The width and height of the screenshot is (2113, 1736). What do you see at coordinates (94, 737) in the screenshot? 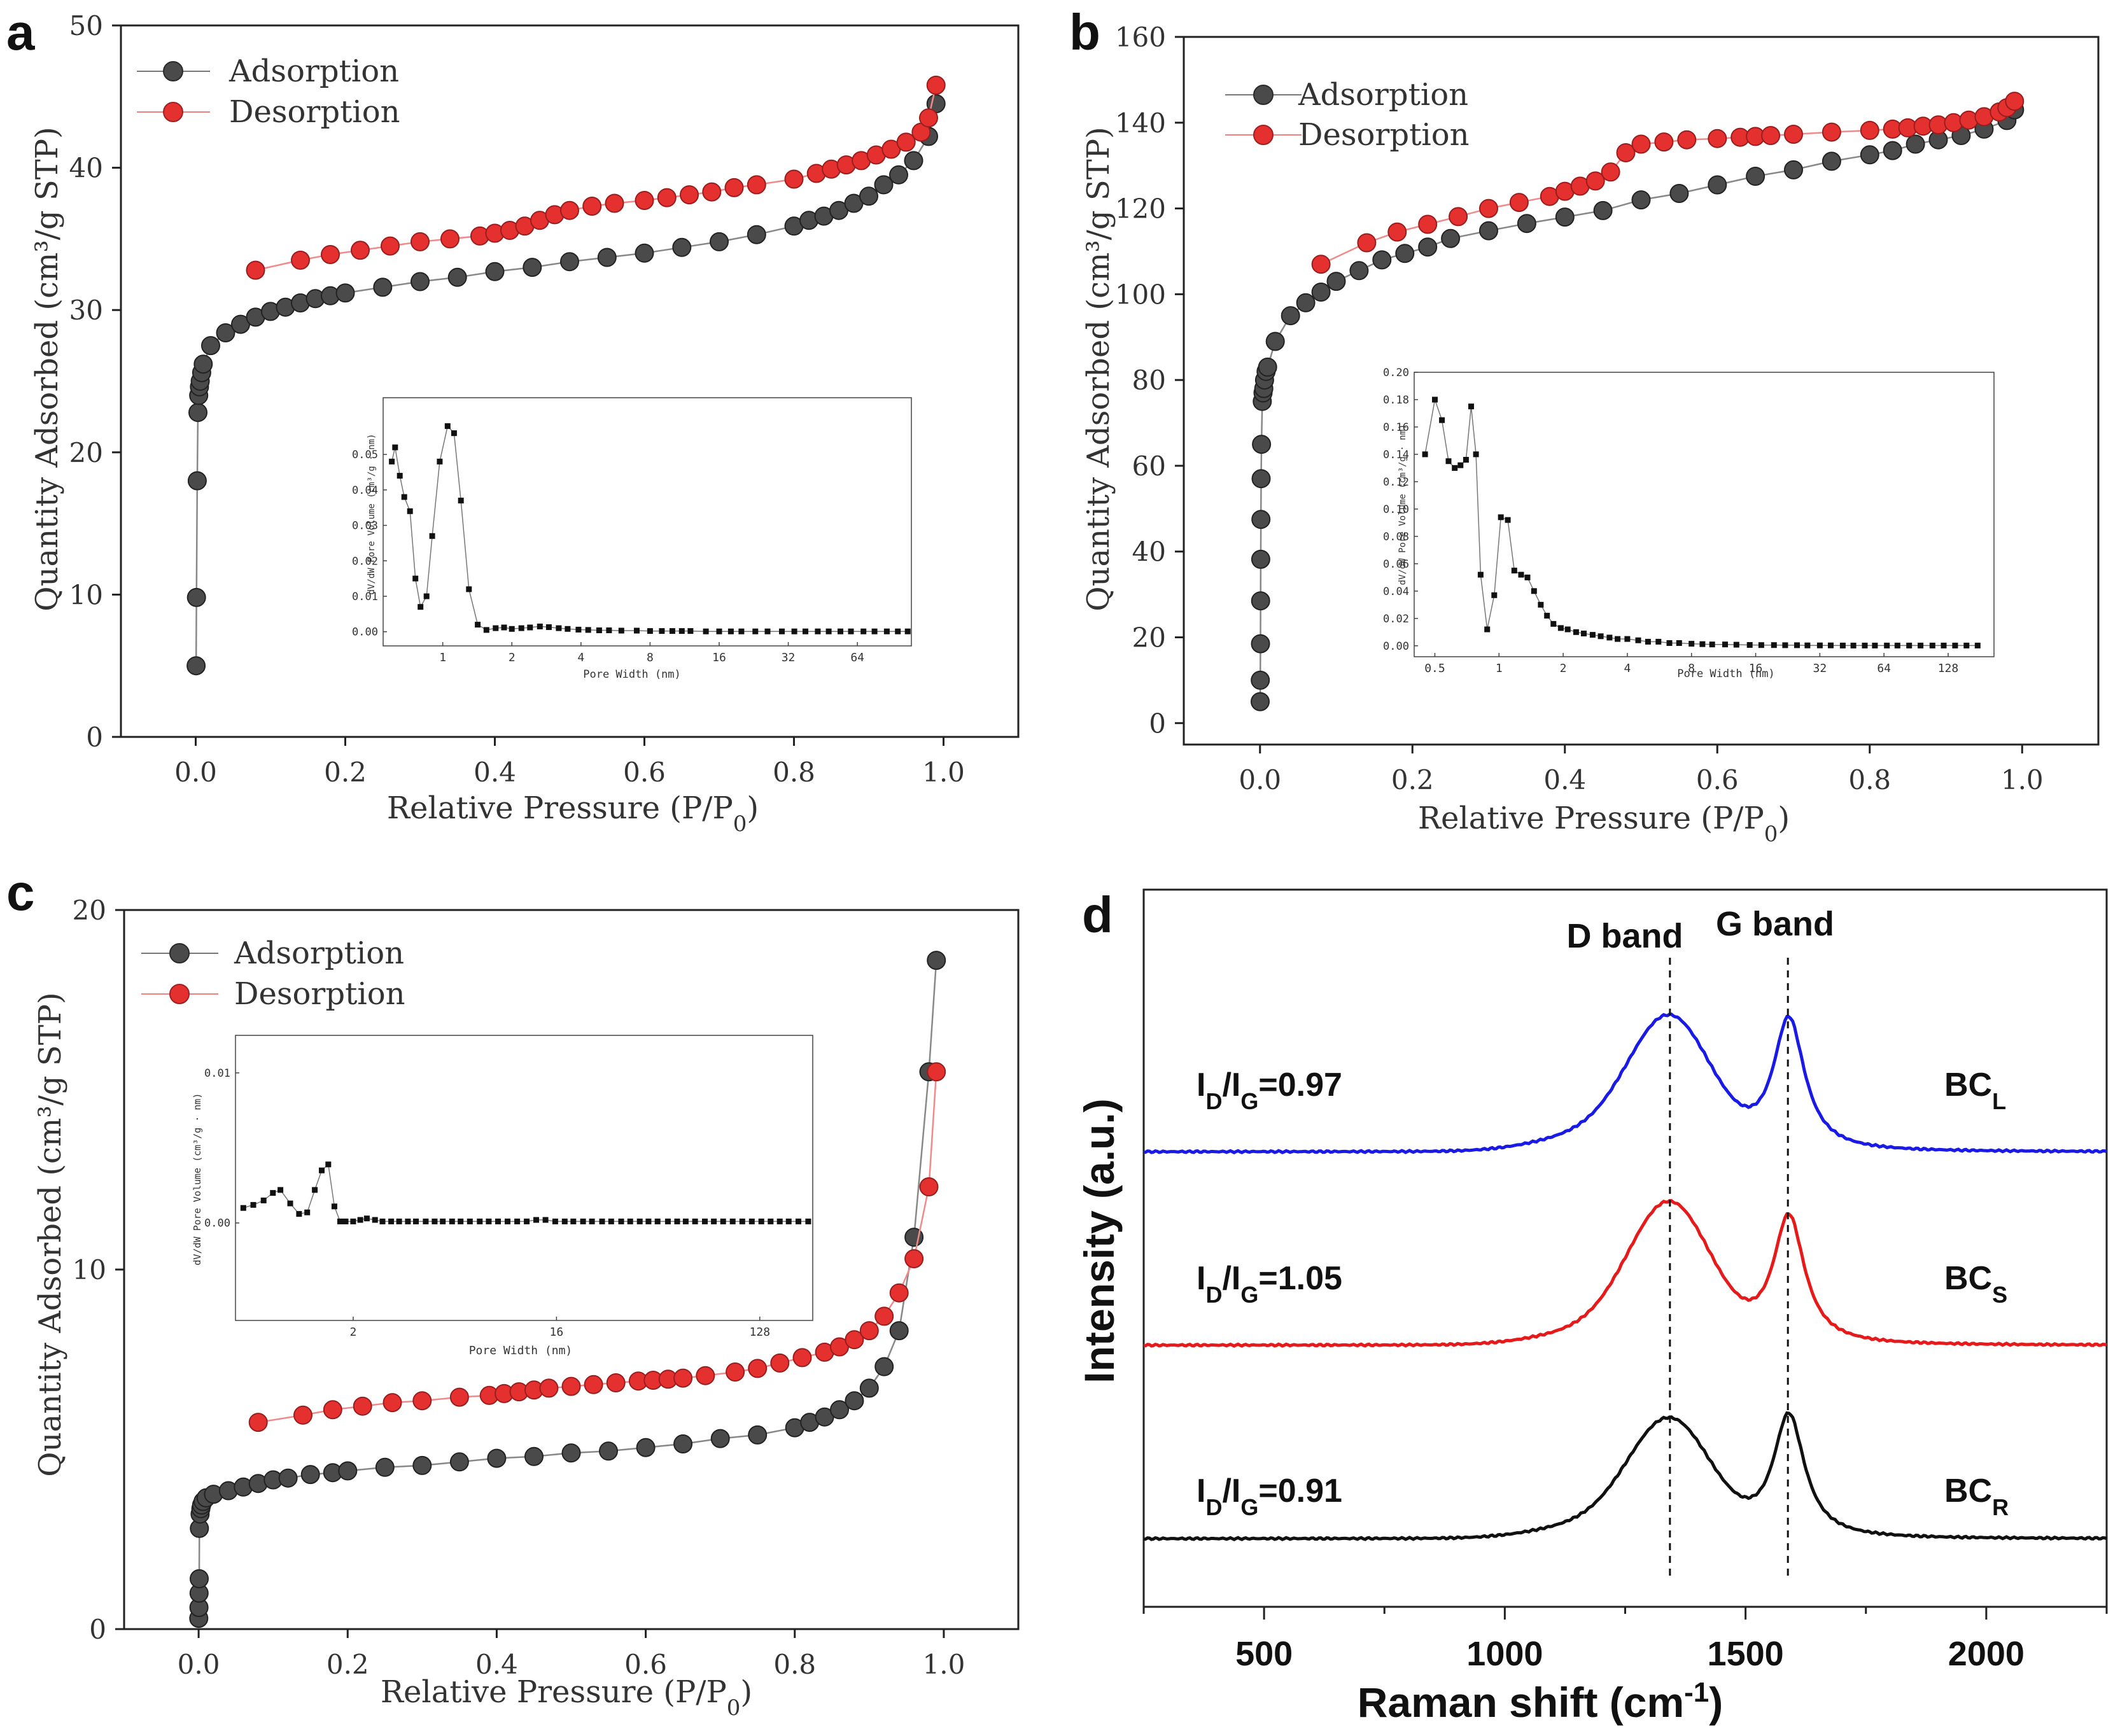
I see `panel-a-y-tick-label: 0` at bounding box center [94, 737].